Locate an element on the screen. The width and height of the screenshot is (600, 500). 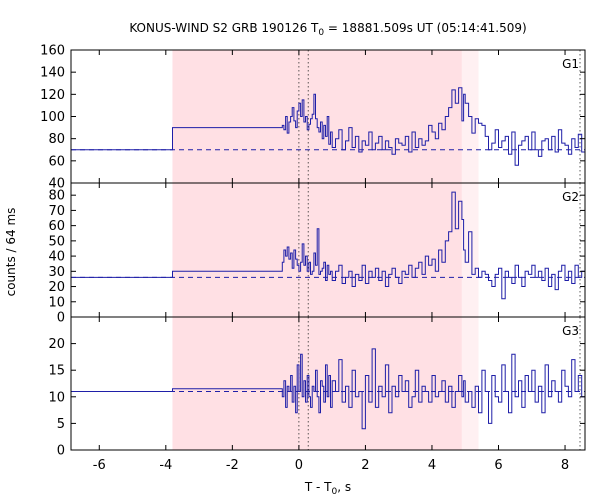
y-tick-label: 15 is located at coordinates (56, 371).